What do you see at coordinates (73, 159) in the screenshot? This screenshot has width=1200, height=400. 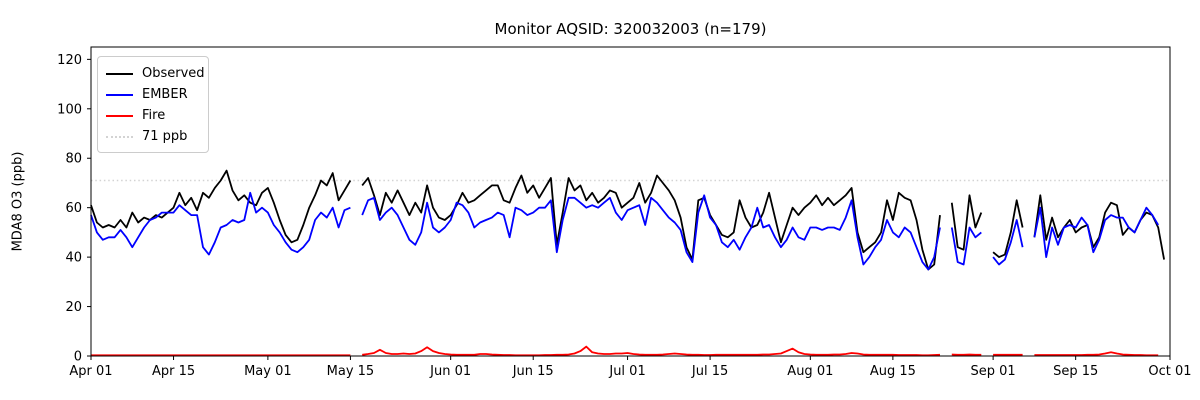 I see `y-tick-label: 80` at bounding box center [73, 159].